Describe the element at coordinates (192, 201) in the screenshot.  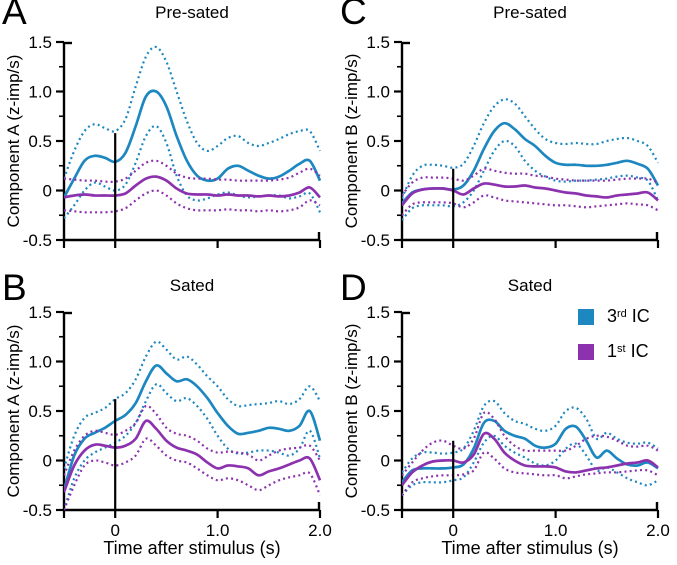
I see `A-1st-ic-lower-bound` at that location.